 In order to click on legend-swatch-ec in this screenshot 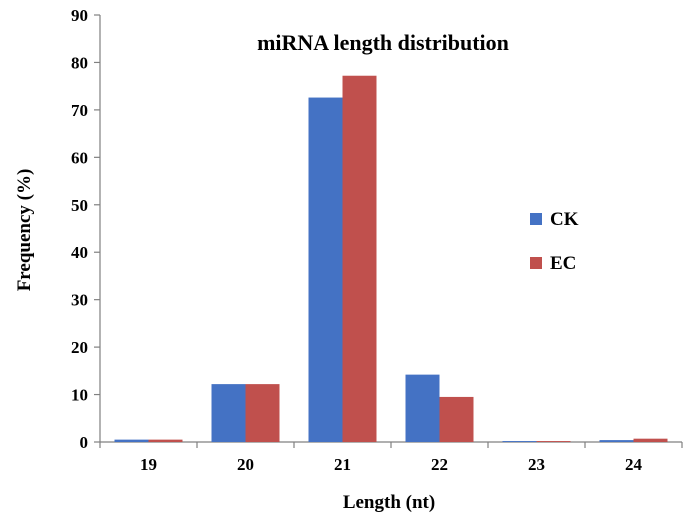, I will do `click(536, 263)`.